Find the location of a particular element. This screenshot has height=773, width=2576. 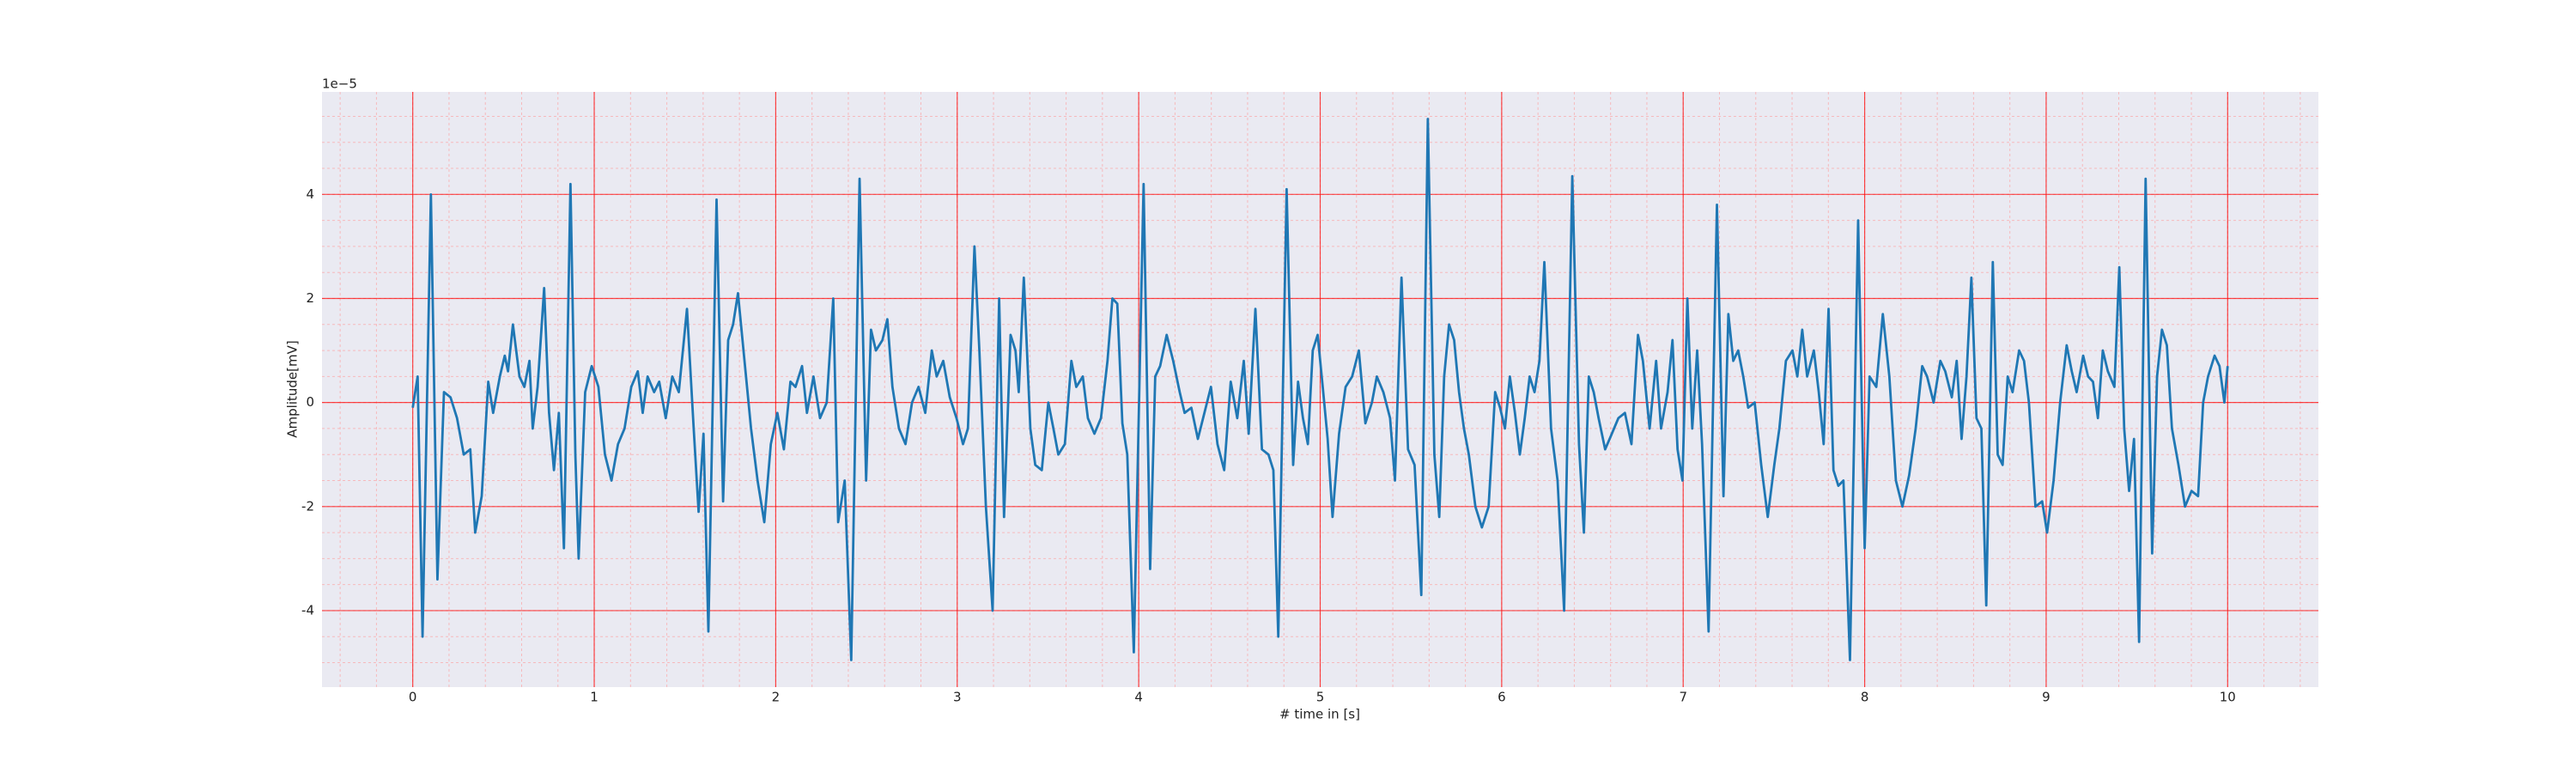

x-tick-label: 2 is located at coordinates (777, 697).